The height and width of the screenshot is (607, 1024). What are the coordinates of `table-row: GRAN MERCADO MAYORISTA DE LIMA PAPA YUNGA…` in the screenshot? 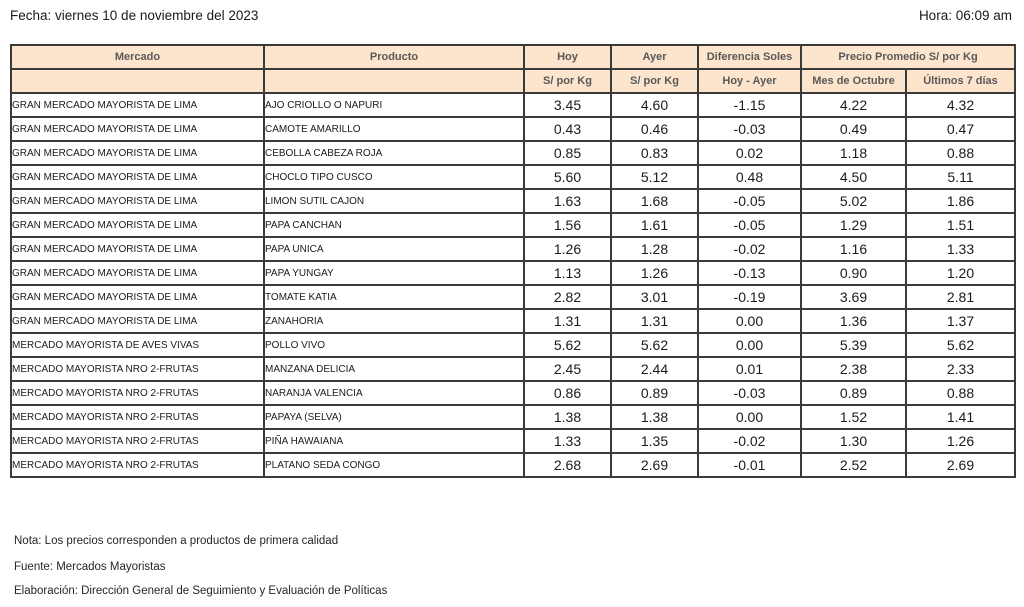 It's located at (513, 273).